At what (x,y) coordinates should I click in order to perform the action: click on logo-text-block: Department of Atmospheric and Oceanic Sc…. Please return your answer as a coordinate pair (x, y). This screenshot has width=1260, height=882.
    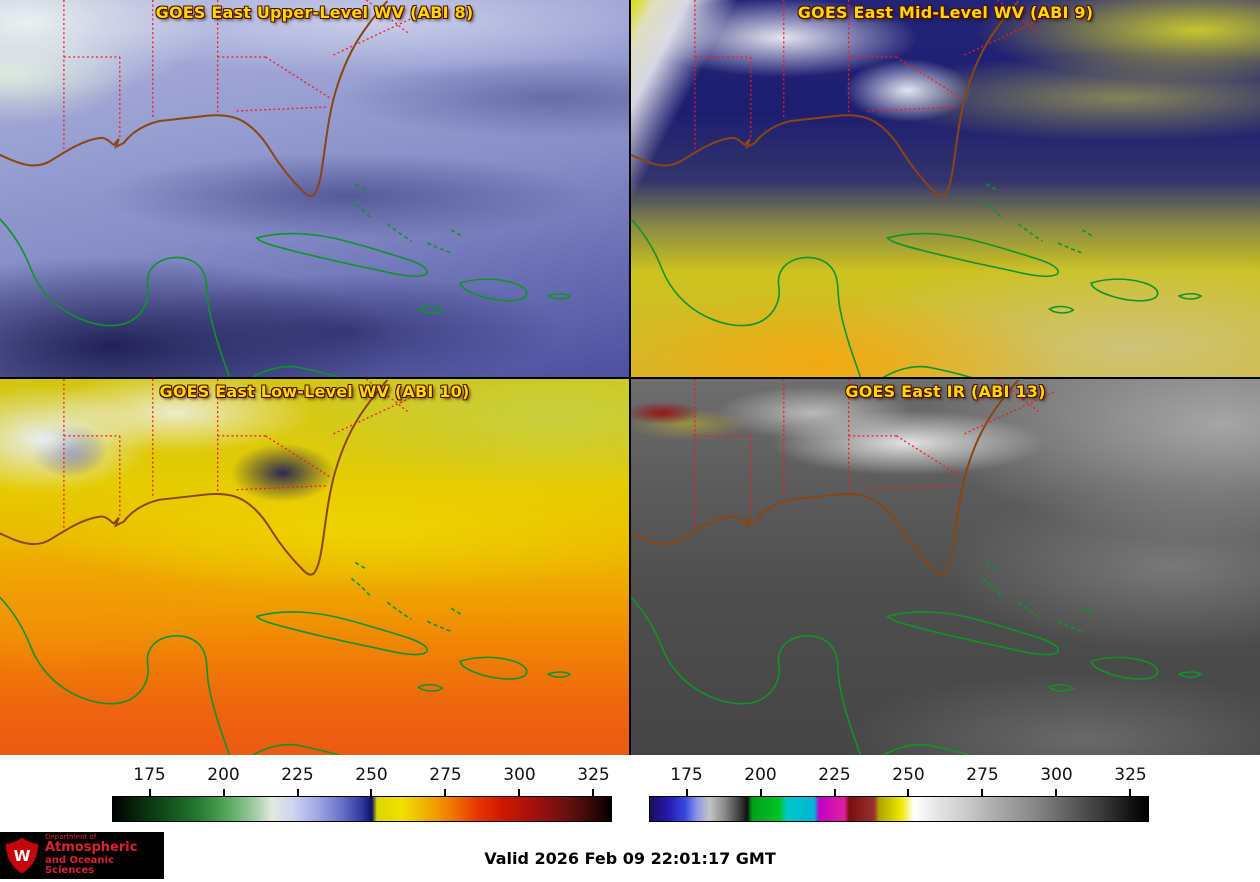
    Looking at the image, I should click on (102, 854).